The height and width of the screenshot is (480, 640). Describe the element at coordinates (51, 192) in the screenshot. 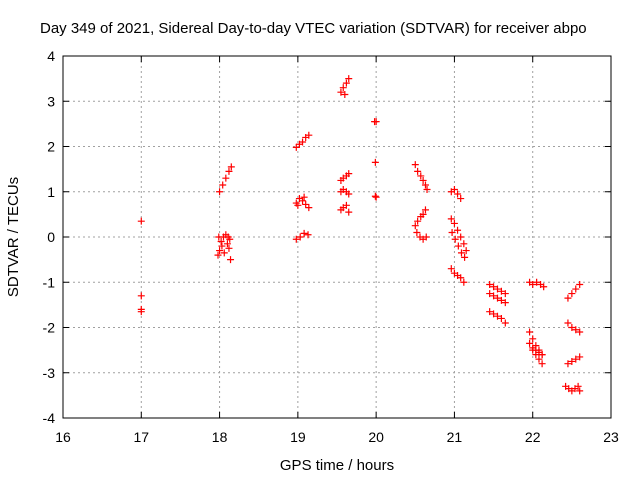

I see `y-tick-label: 1` at that location.